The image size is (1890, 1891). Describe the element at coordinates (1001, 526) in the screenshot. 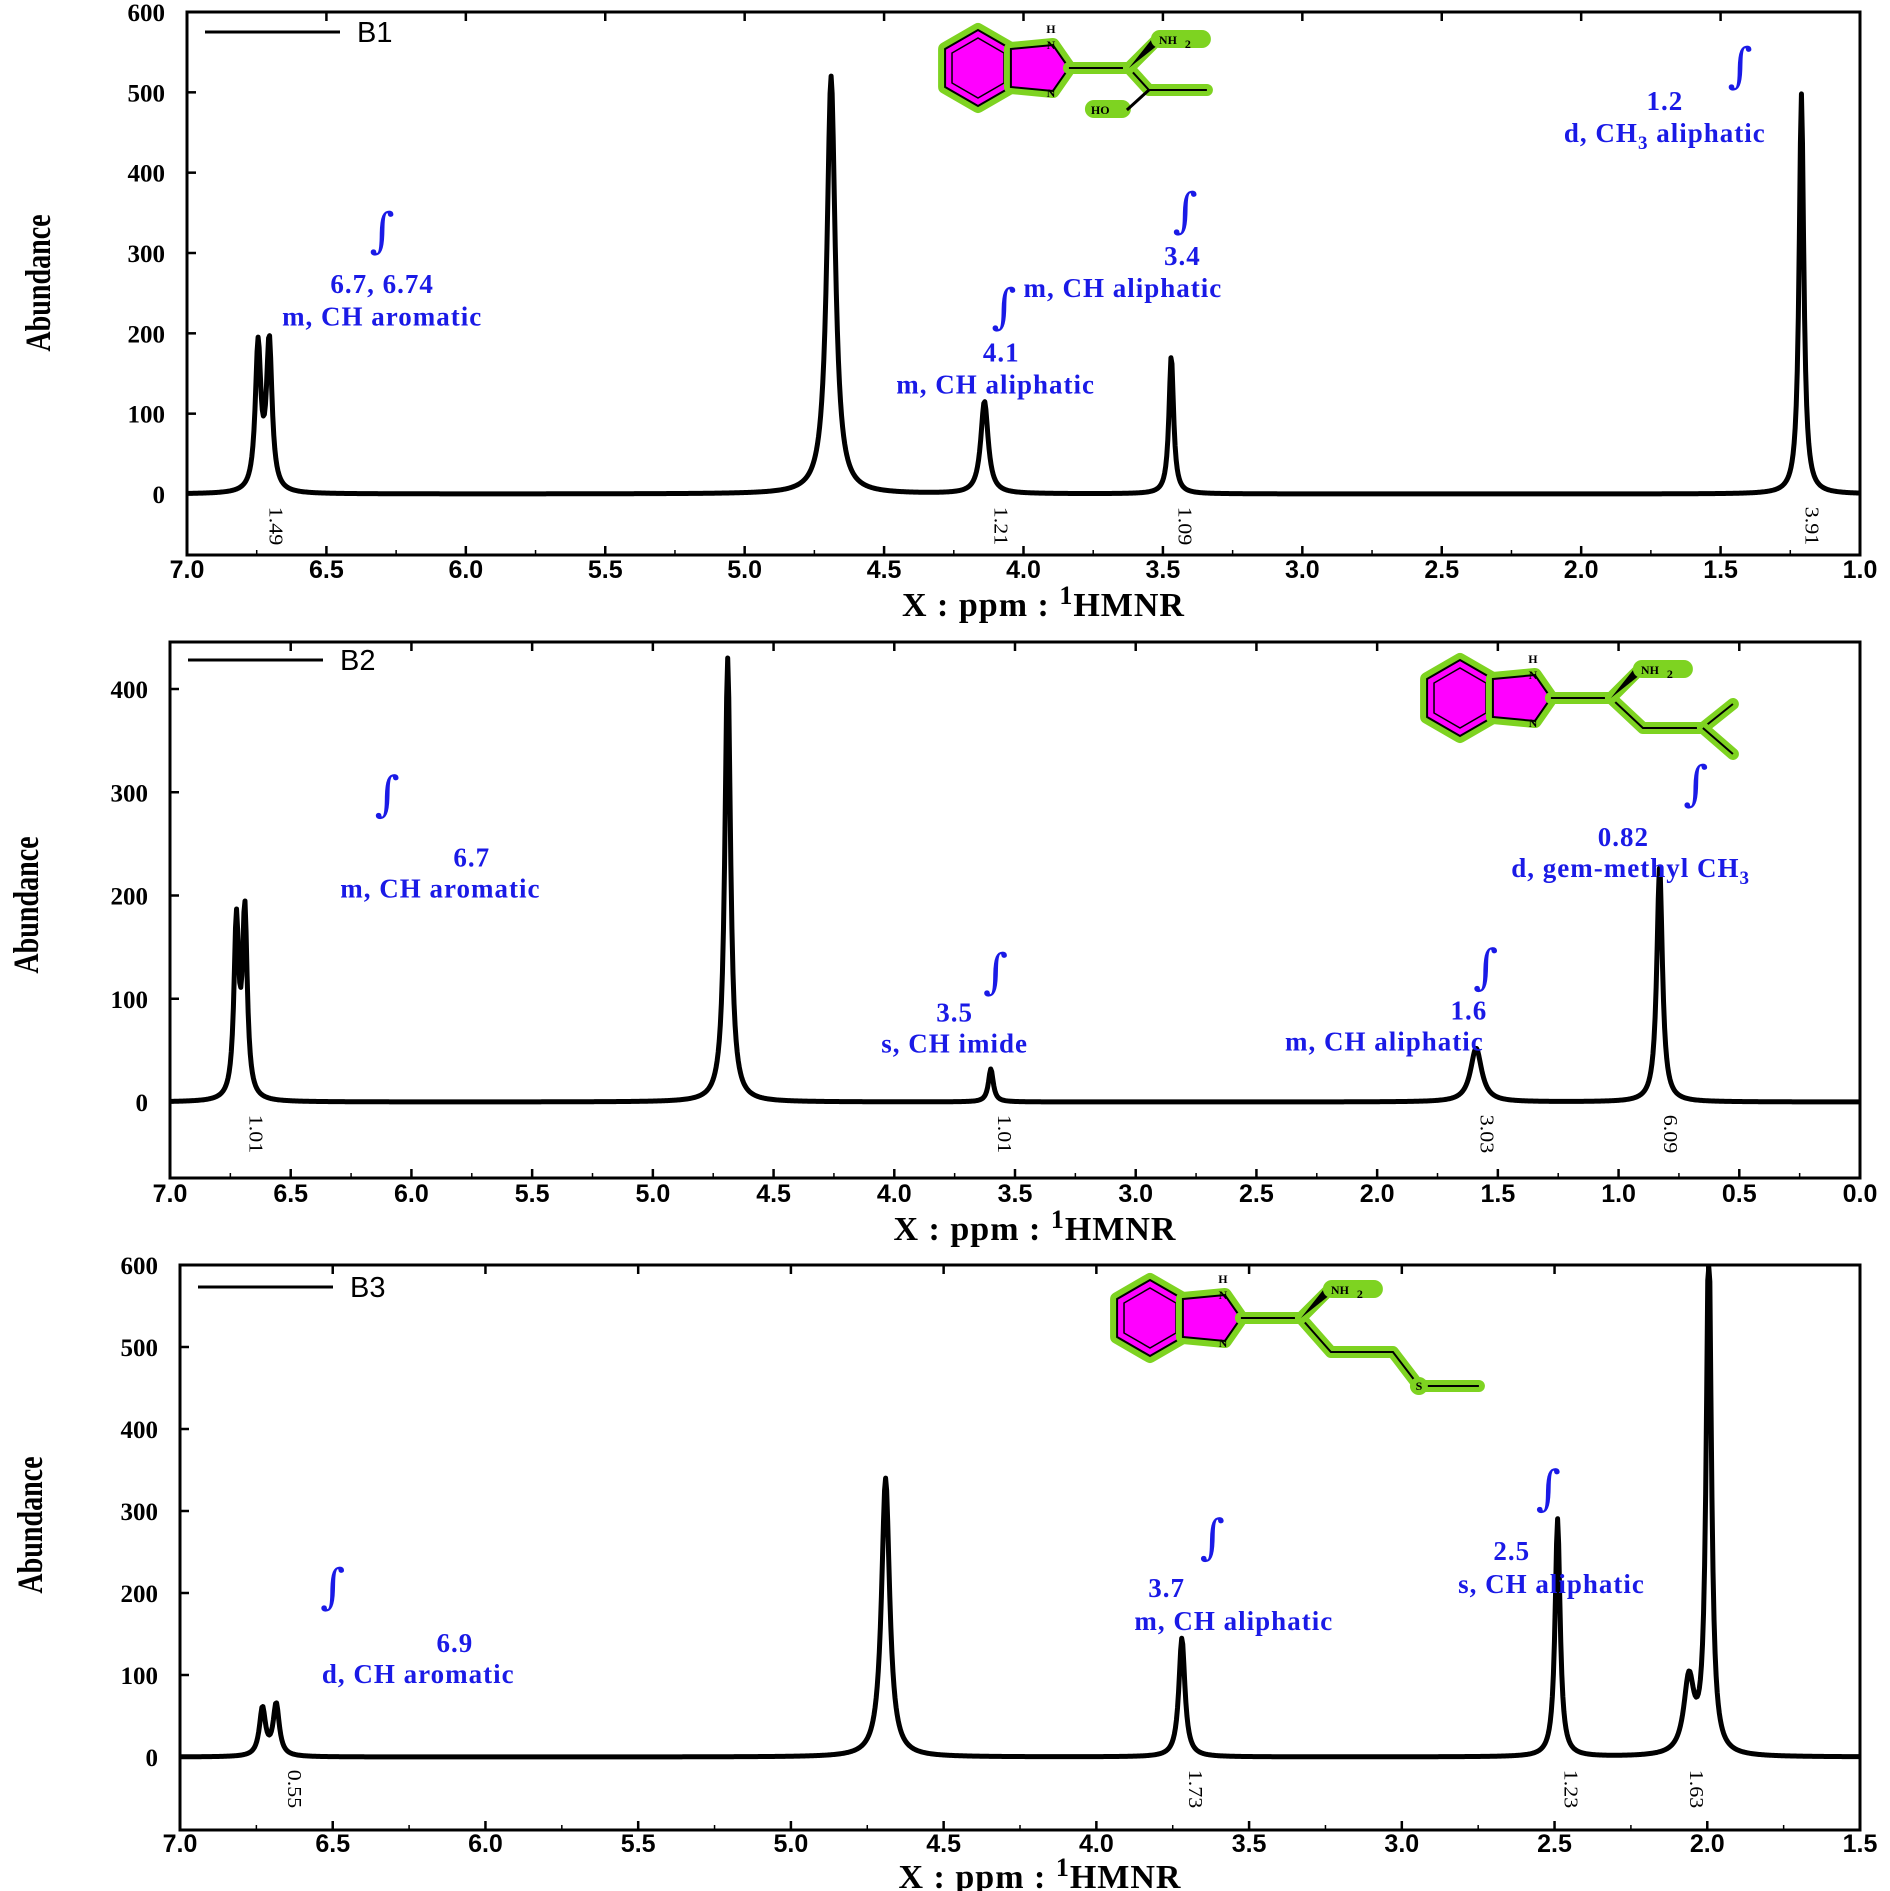

I see `integral-value: 1.21` at that location.